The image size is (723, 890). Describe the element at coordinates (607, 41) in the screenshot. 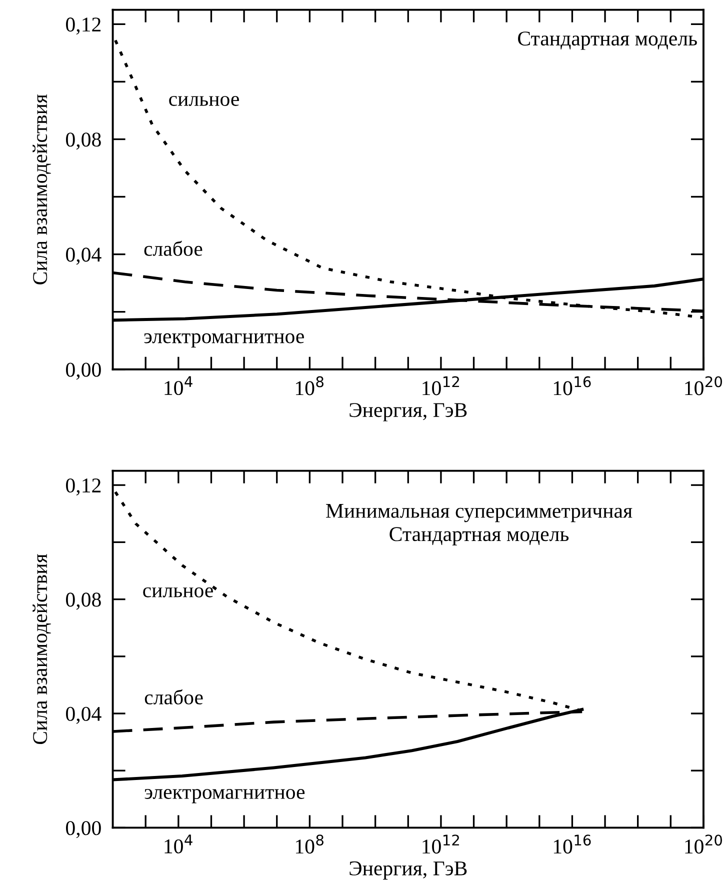

I see `text: Стандартная модель` at that location.